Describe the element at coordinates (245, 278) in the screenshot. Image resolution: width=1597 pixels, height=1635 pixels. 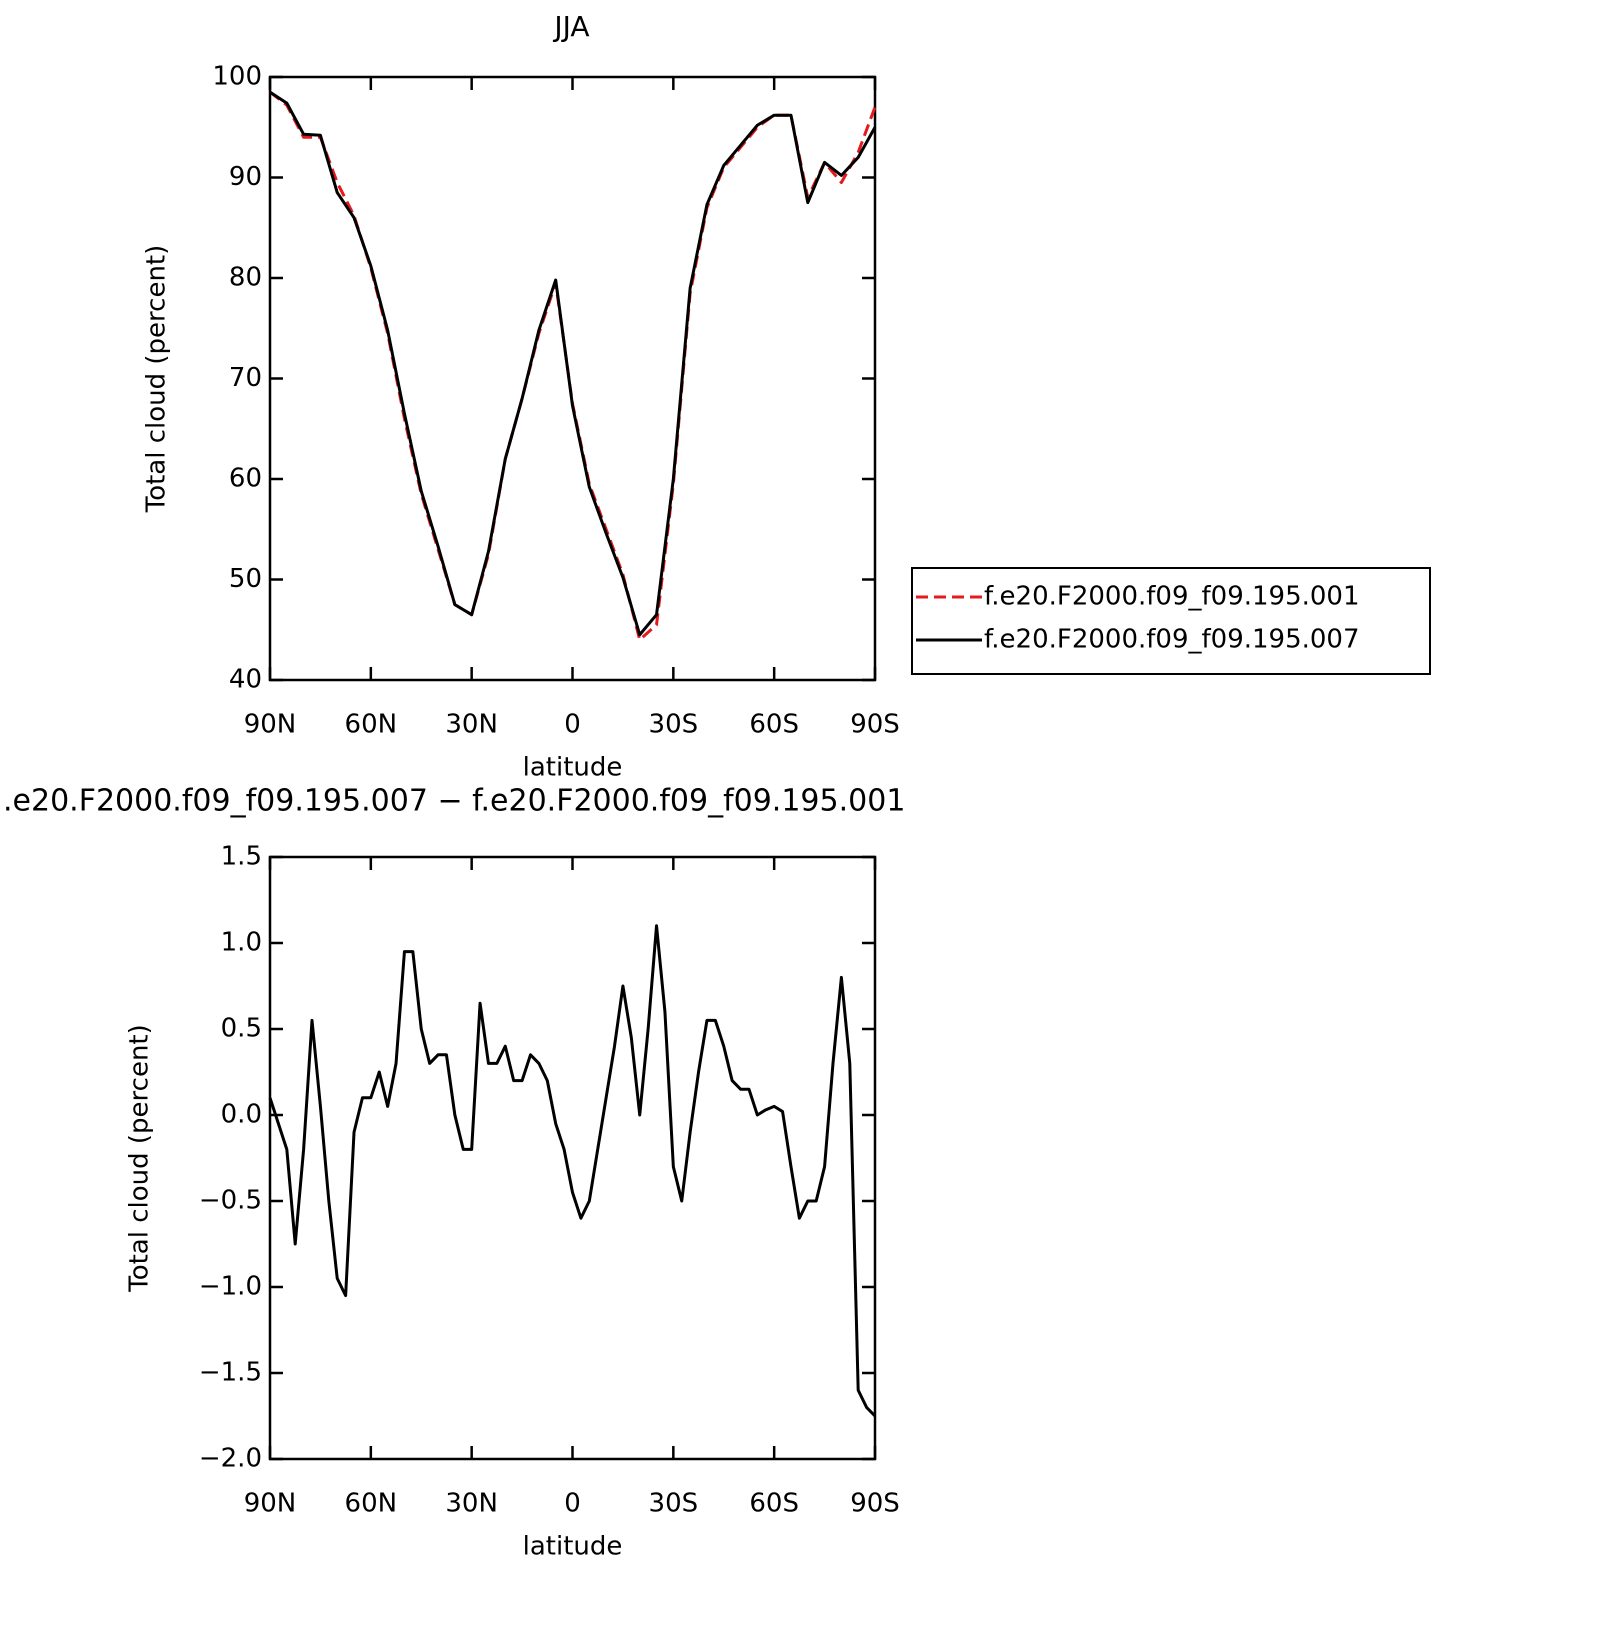
I see `y-tick-label: 80` at that location.